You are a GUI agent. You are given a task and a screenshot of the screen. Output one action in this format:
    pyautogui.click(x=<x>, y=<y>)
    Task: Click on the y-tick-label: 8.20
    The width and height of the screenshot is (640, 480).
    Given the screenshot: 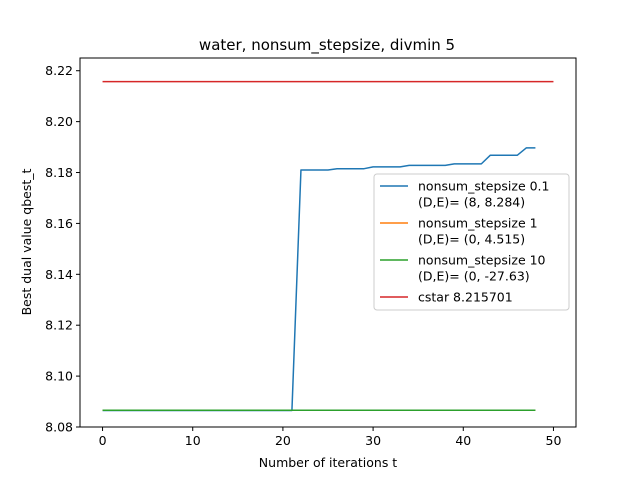 What is the action you would take?
    pyautogui.click(x=59, y=121)
    